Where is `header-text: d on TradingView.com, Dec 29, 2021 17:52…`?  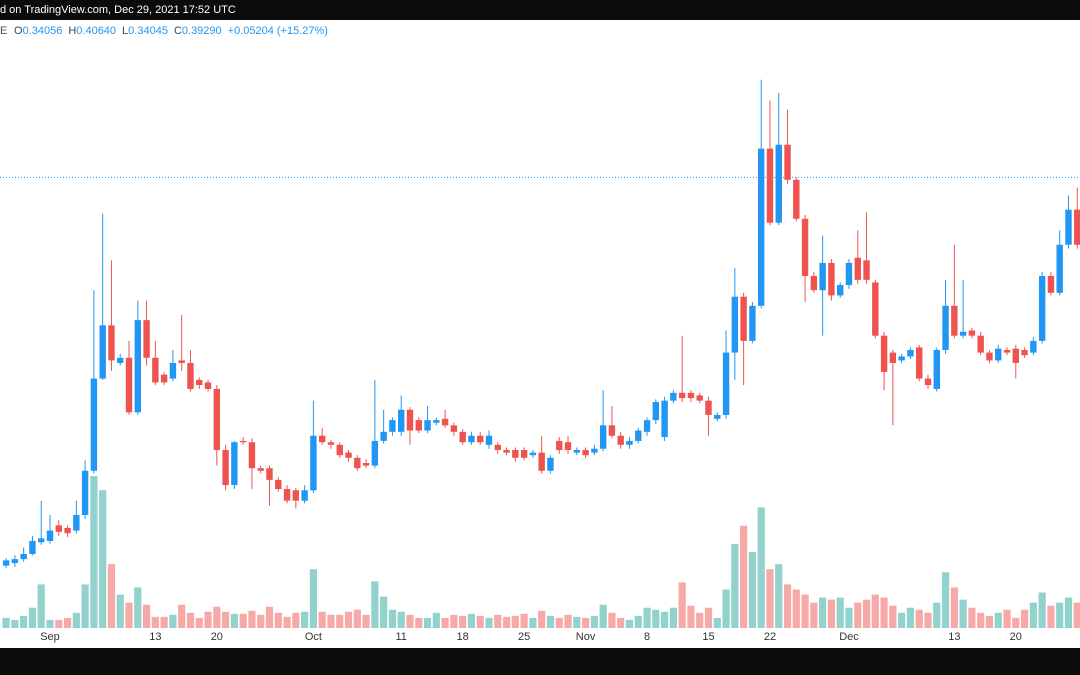 header-text: d on TradingView.com, Dec 29, 2021 17:52… is located at coordinates (118, 10).